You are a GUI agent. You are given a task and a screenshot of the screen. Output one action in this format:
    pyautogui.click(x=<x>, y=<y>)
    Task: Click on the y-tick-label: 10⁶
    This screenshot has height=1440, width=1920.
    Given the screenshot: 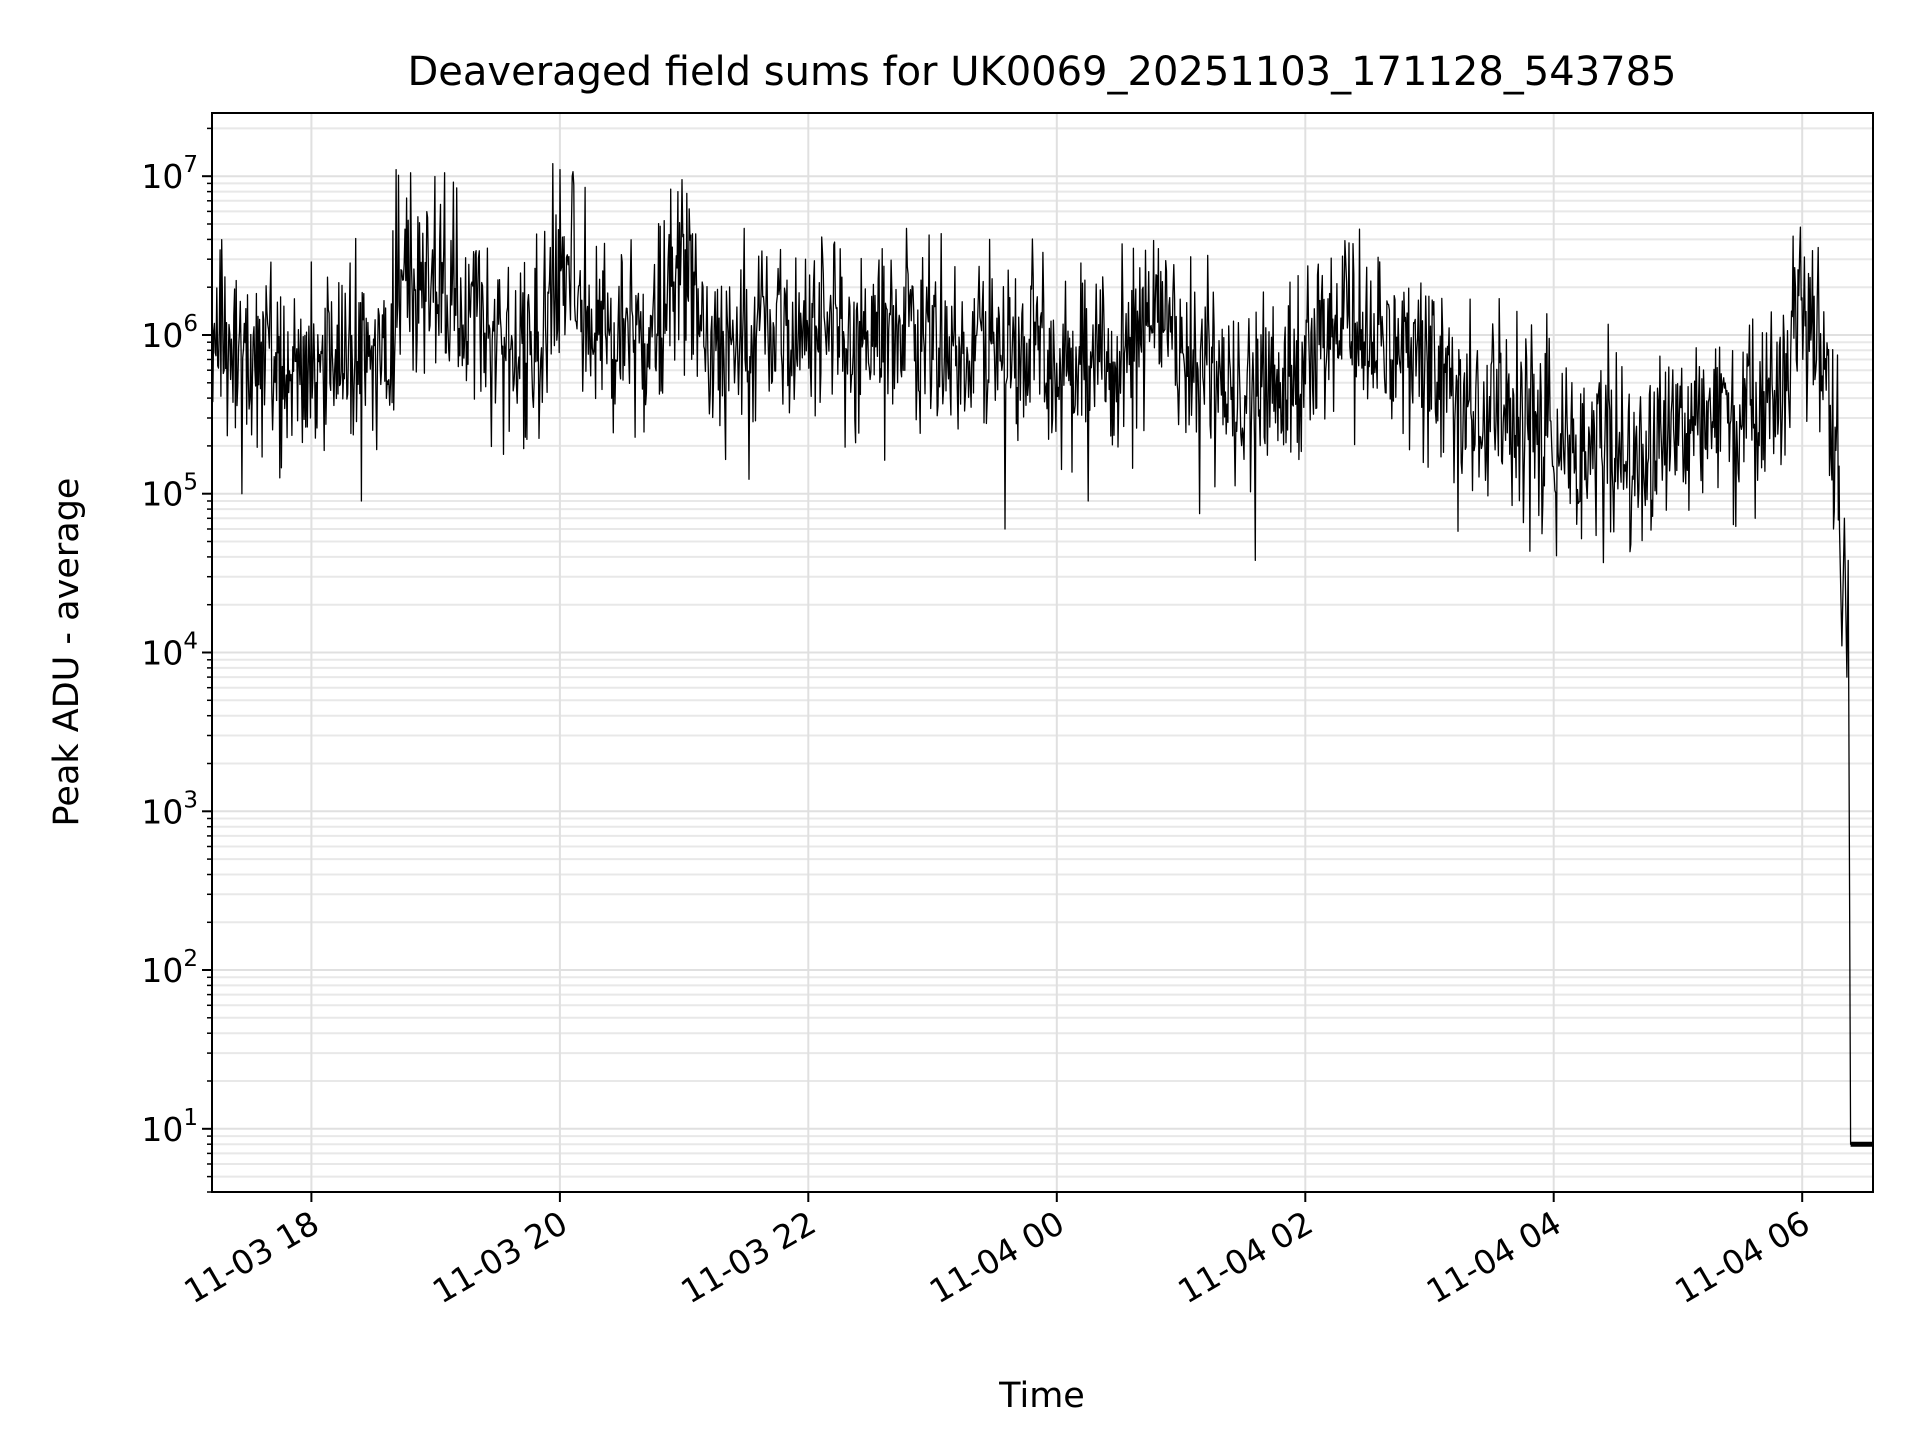 What is the action you would take?
    pyautogui.click(x=169, y=333)
    